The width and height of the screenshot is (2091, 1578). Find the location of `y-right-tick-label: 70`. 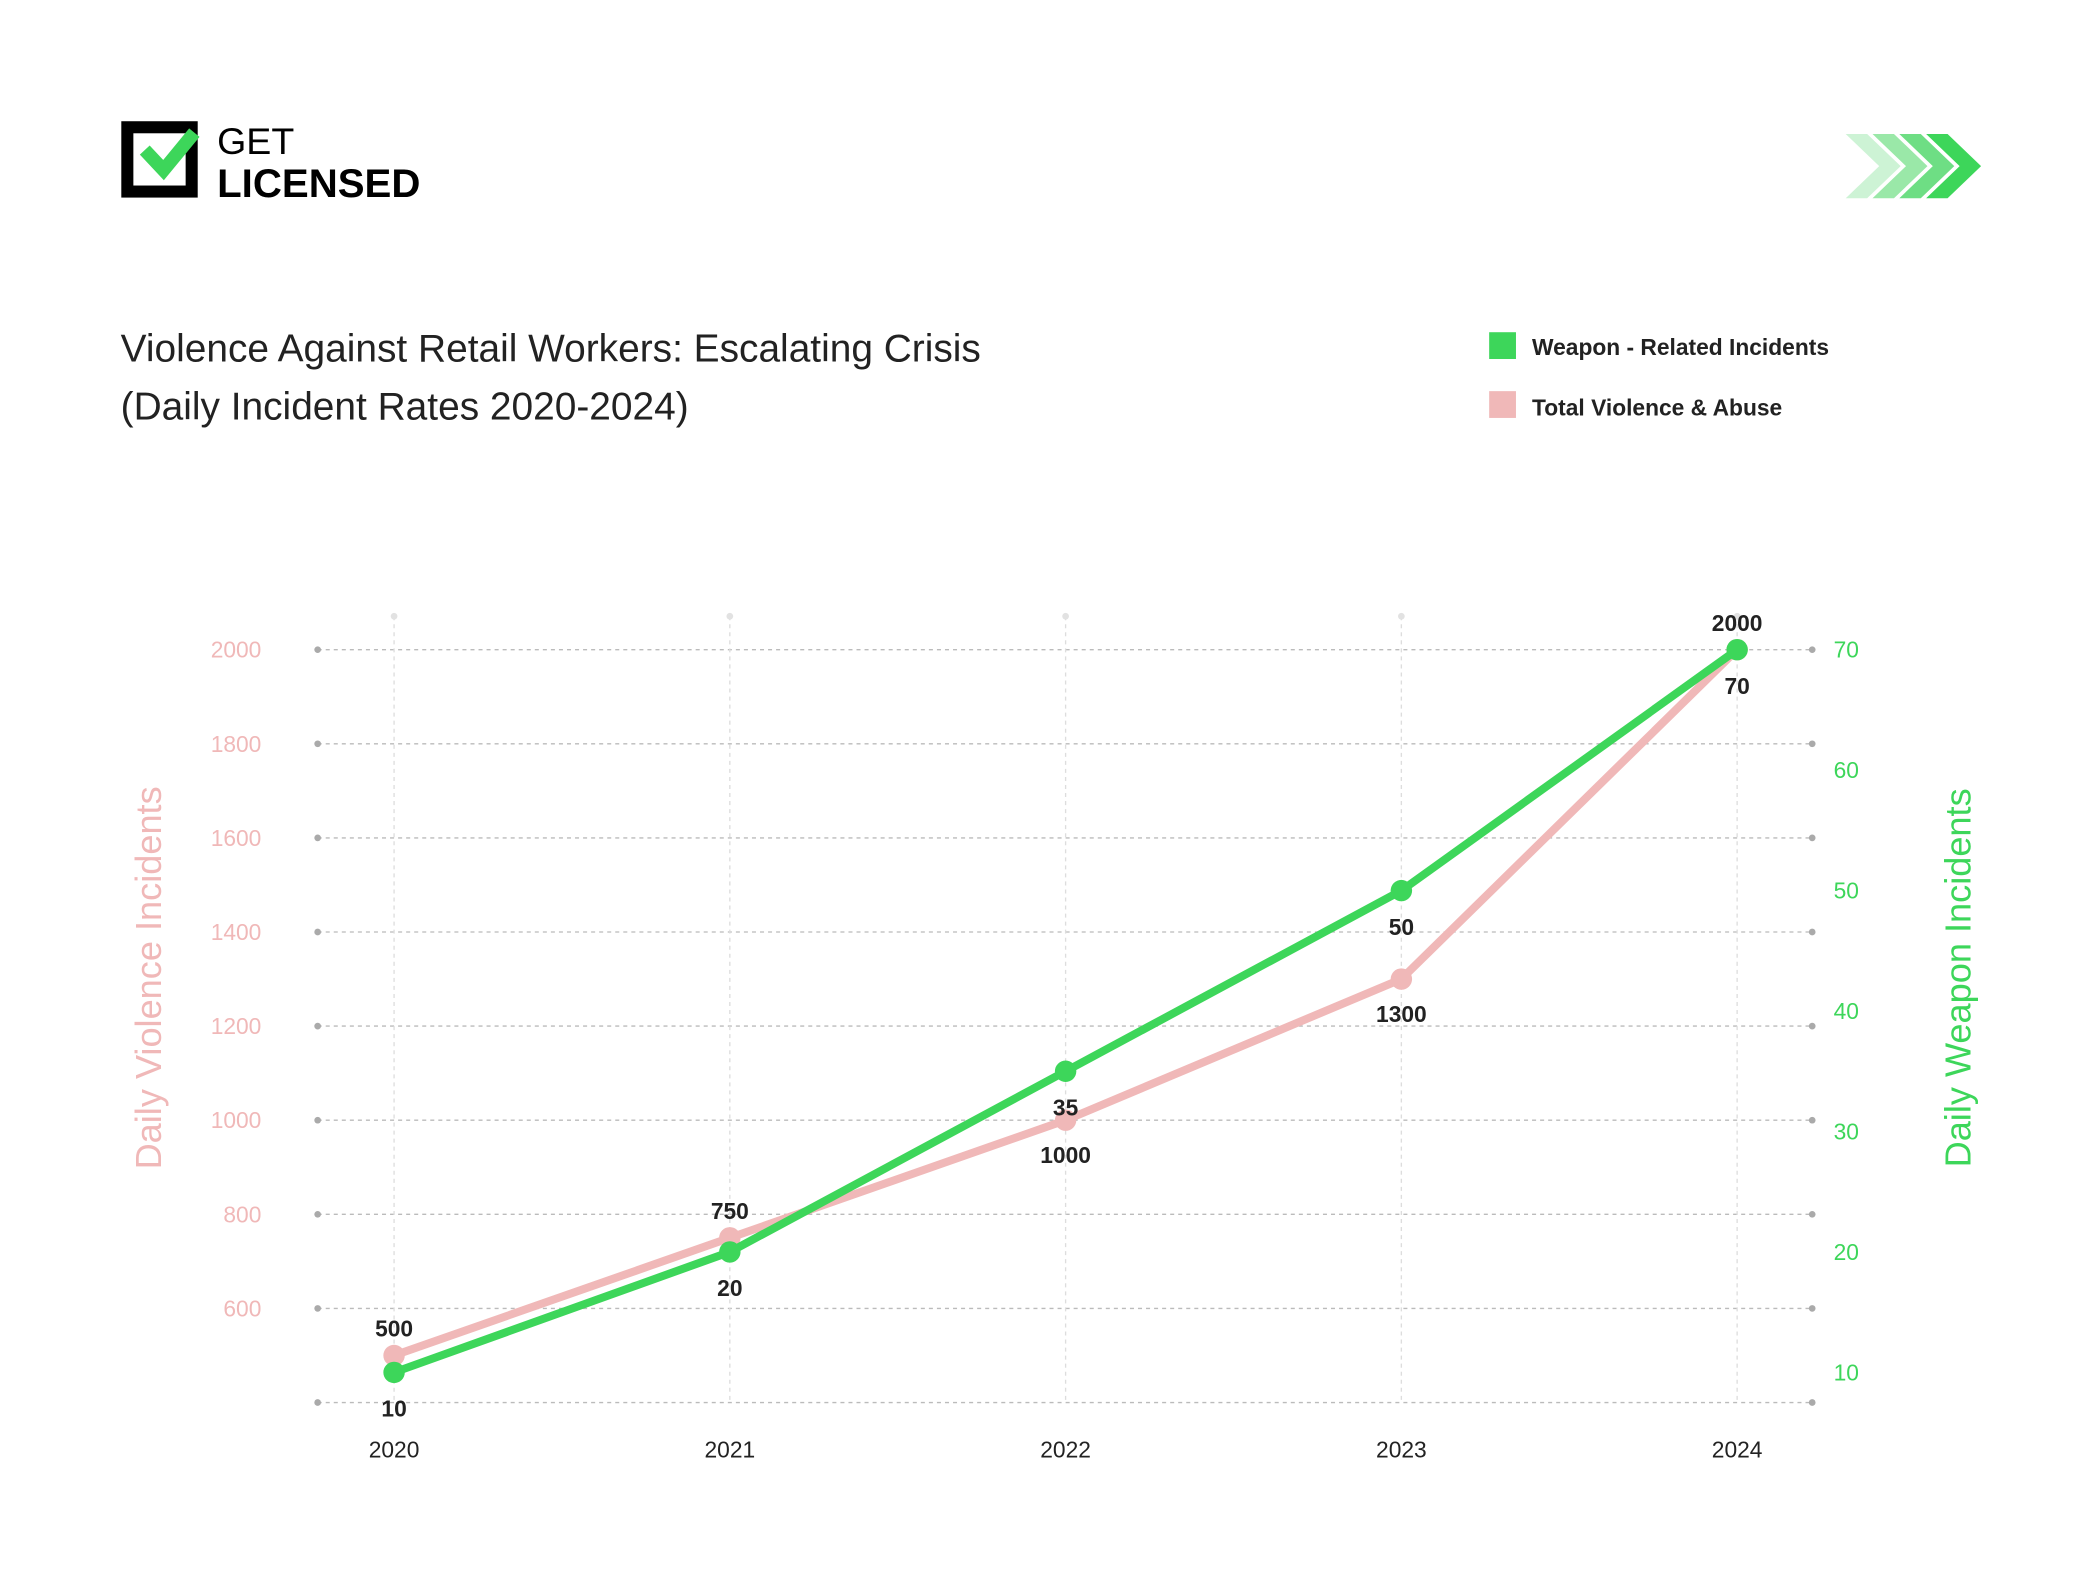

y-right-tick-label: 70 is located at coordinates (1846, 650).